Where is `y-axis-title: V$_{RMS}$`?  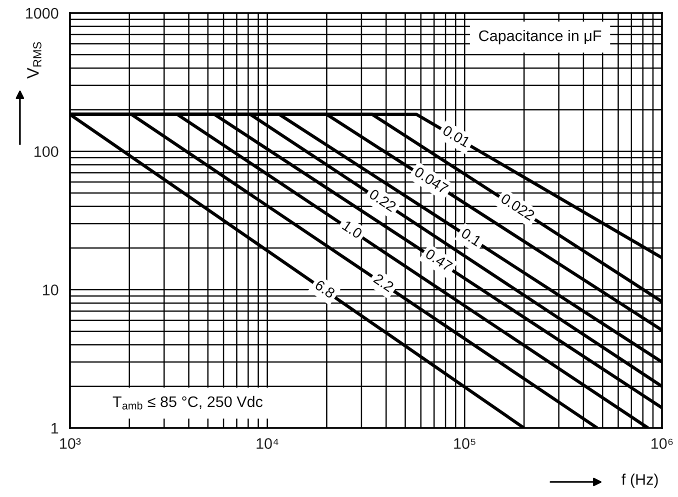 y-axis-title: V$_{RMS}$ is located at coordinates (34, 60).